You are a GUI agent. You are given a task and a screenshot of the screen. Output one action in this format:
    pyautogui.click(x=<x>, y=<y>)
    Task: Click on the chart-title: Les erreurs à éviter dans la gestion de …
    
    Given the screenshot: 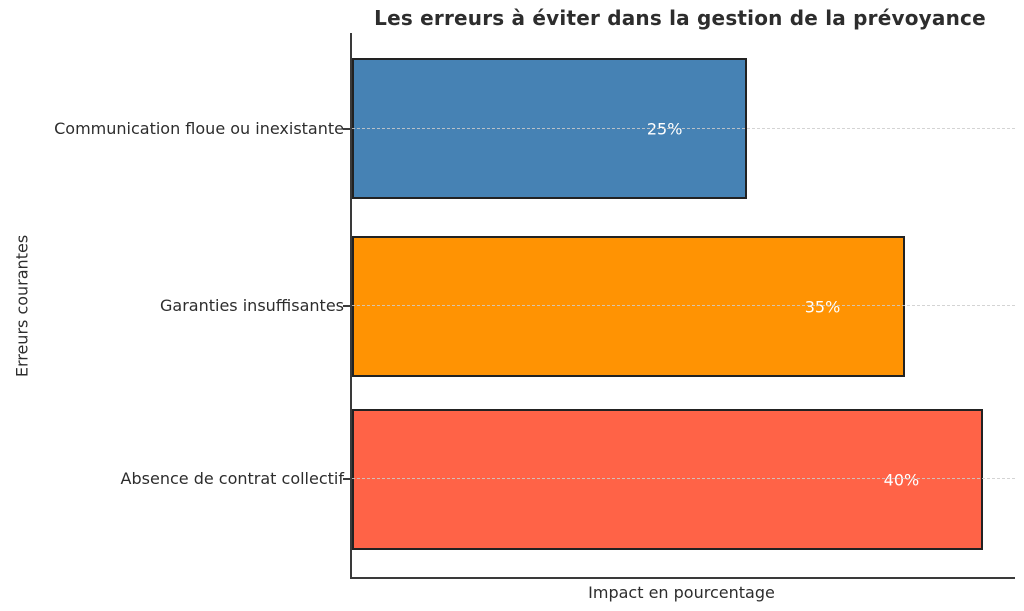 What is the action you would take?
    pyautogui.click(x=680, y=18)
    